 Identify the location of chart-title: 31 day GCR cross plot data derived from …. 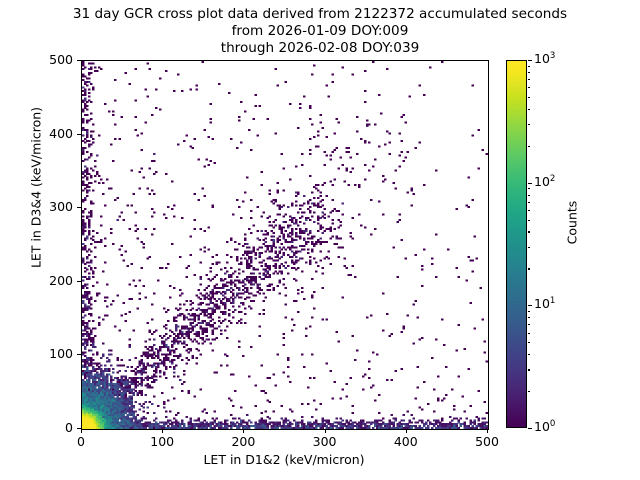
(320, 31).